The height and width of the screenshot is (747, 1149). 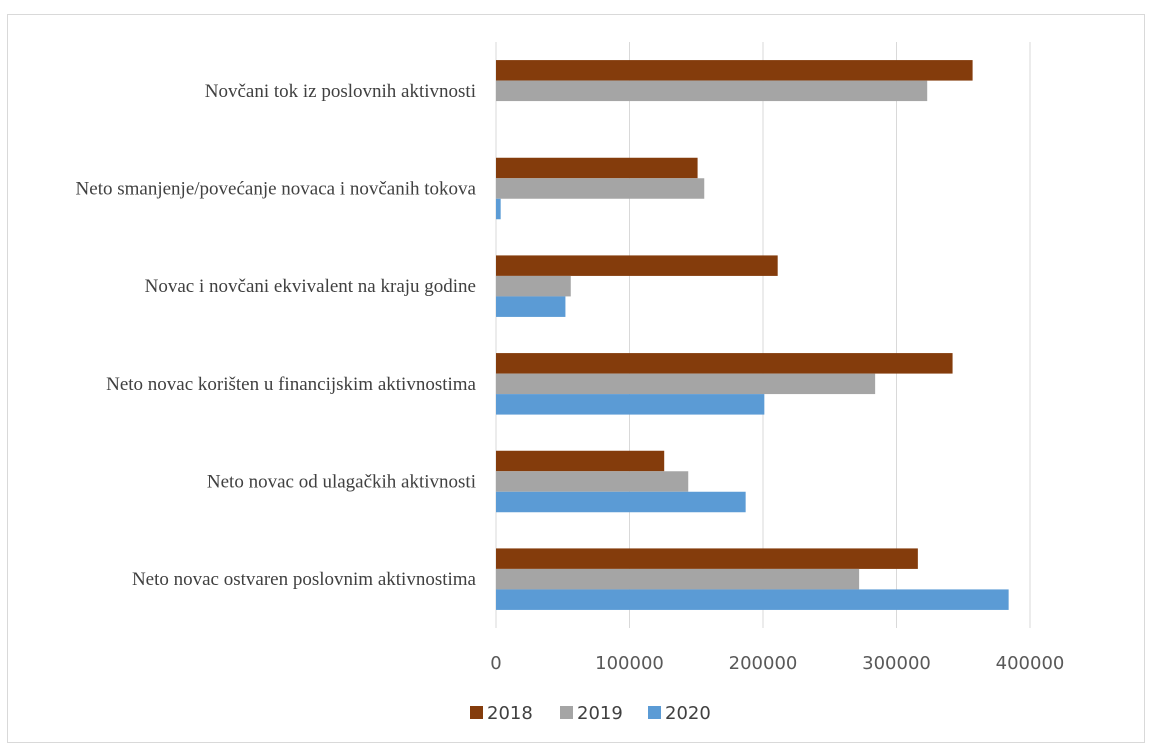 What do you see at coordinates (495, 663) in the screenshot?
I see `x-tick-label: 0` at bounding box center [495, 663].